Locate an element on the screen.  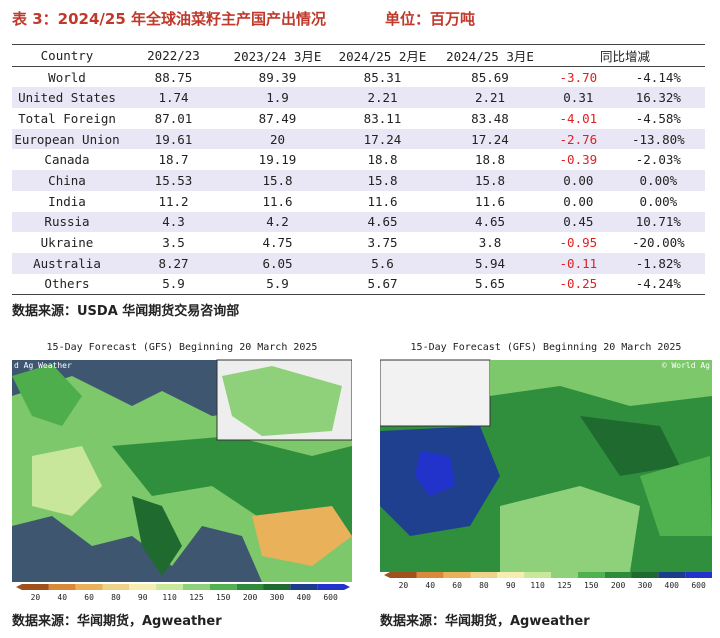
legend-label: 300 is located at coordinates (645, 585).